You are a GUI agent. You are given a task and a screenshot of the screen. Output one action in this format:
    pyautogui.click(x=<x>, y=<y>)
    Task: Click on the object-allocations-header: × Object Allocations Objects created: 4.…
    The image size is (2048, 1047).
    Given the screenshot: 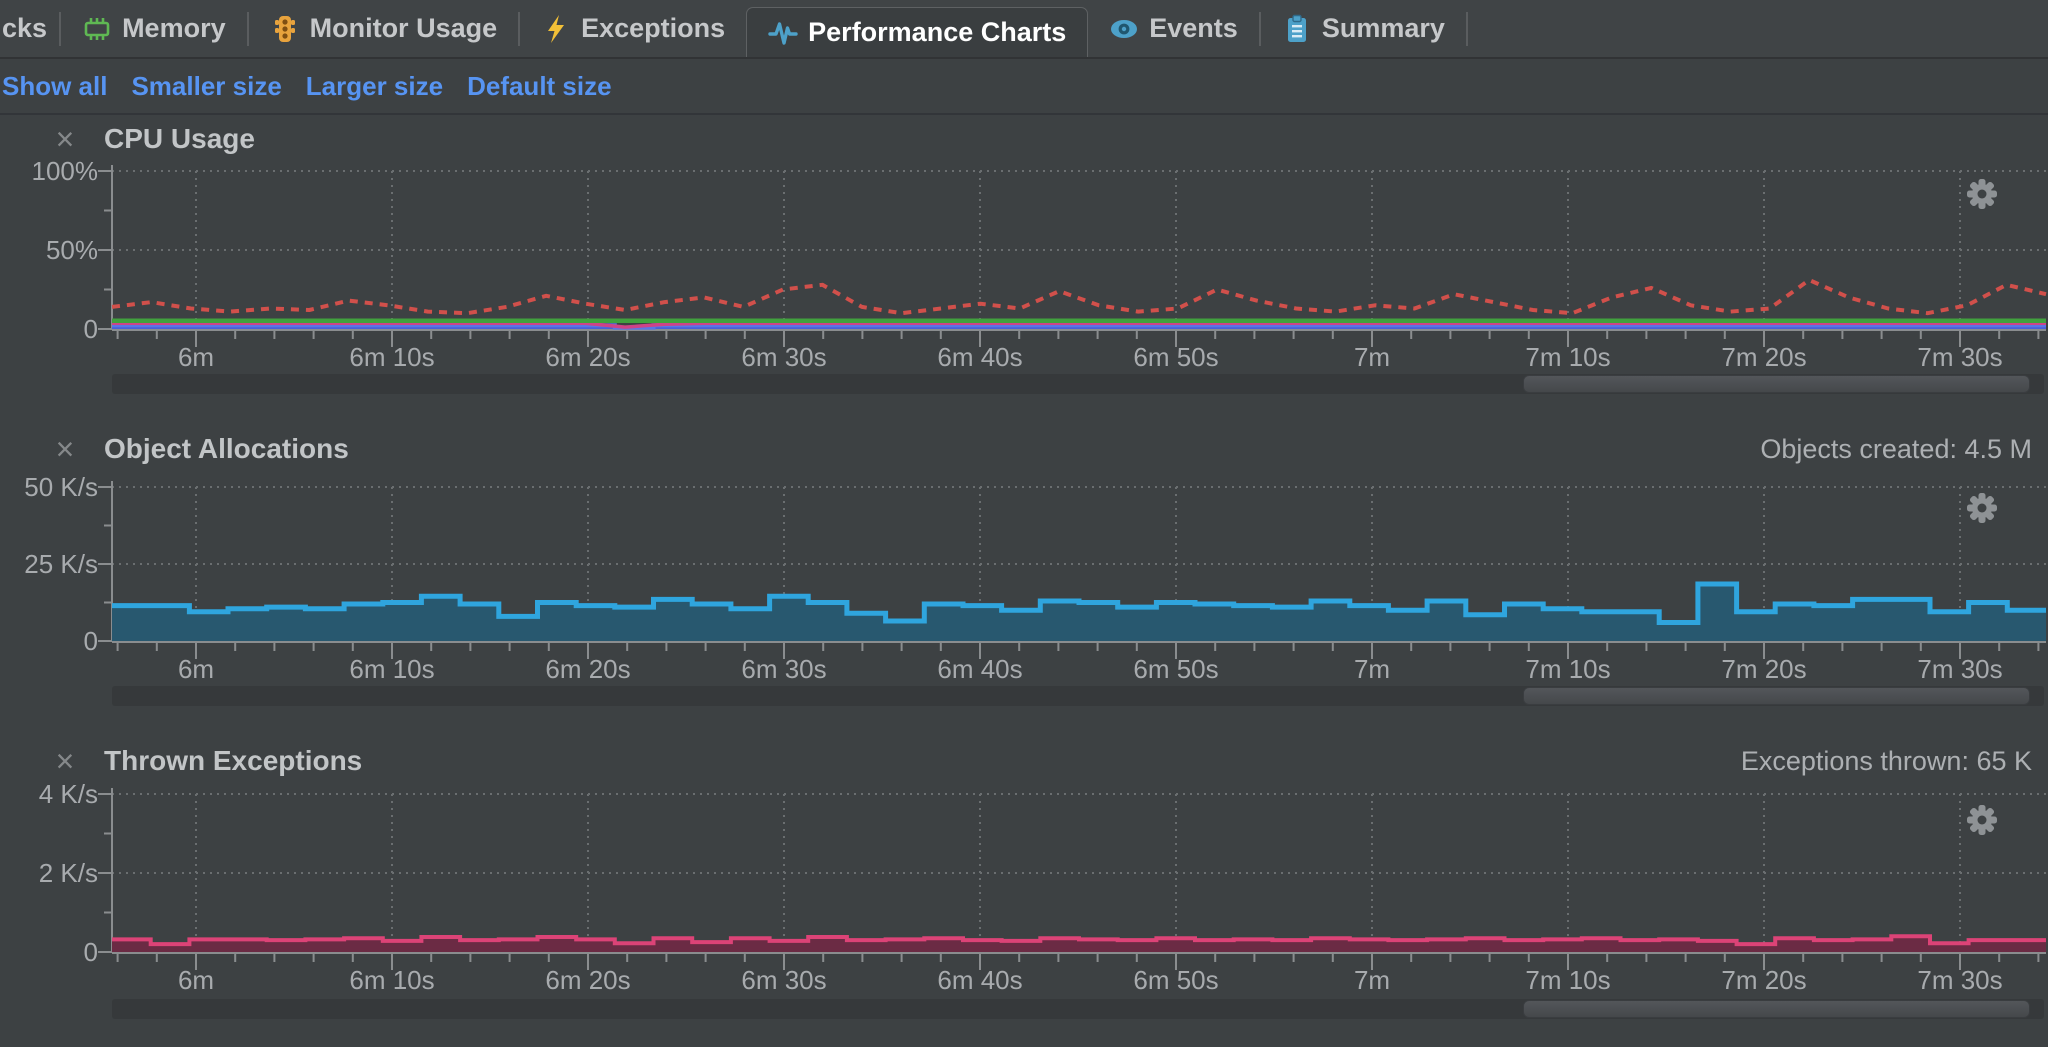 What is the action you would take?
    pyautogui.click(x=1024, y=449)
    